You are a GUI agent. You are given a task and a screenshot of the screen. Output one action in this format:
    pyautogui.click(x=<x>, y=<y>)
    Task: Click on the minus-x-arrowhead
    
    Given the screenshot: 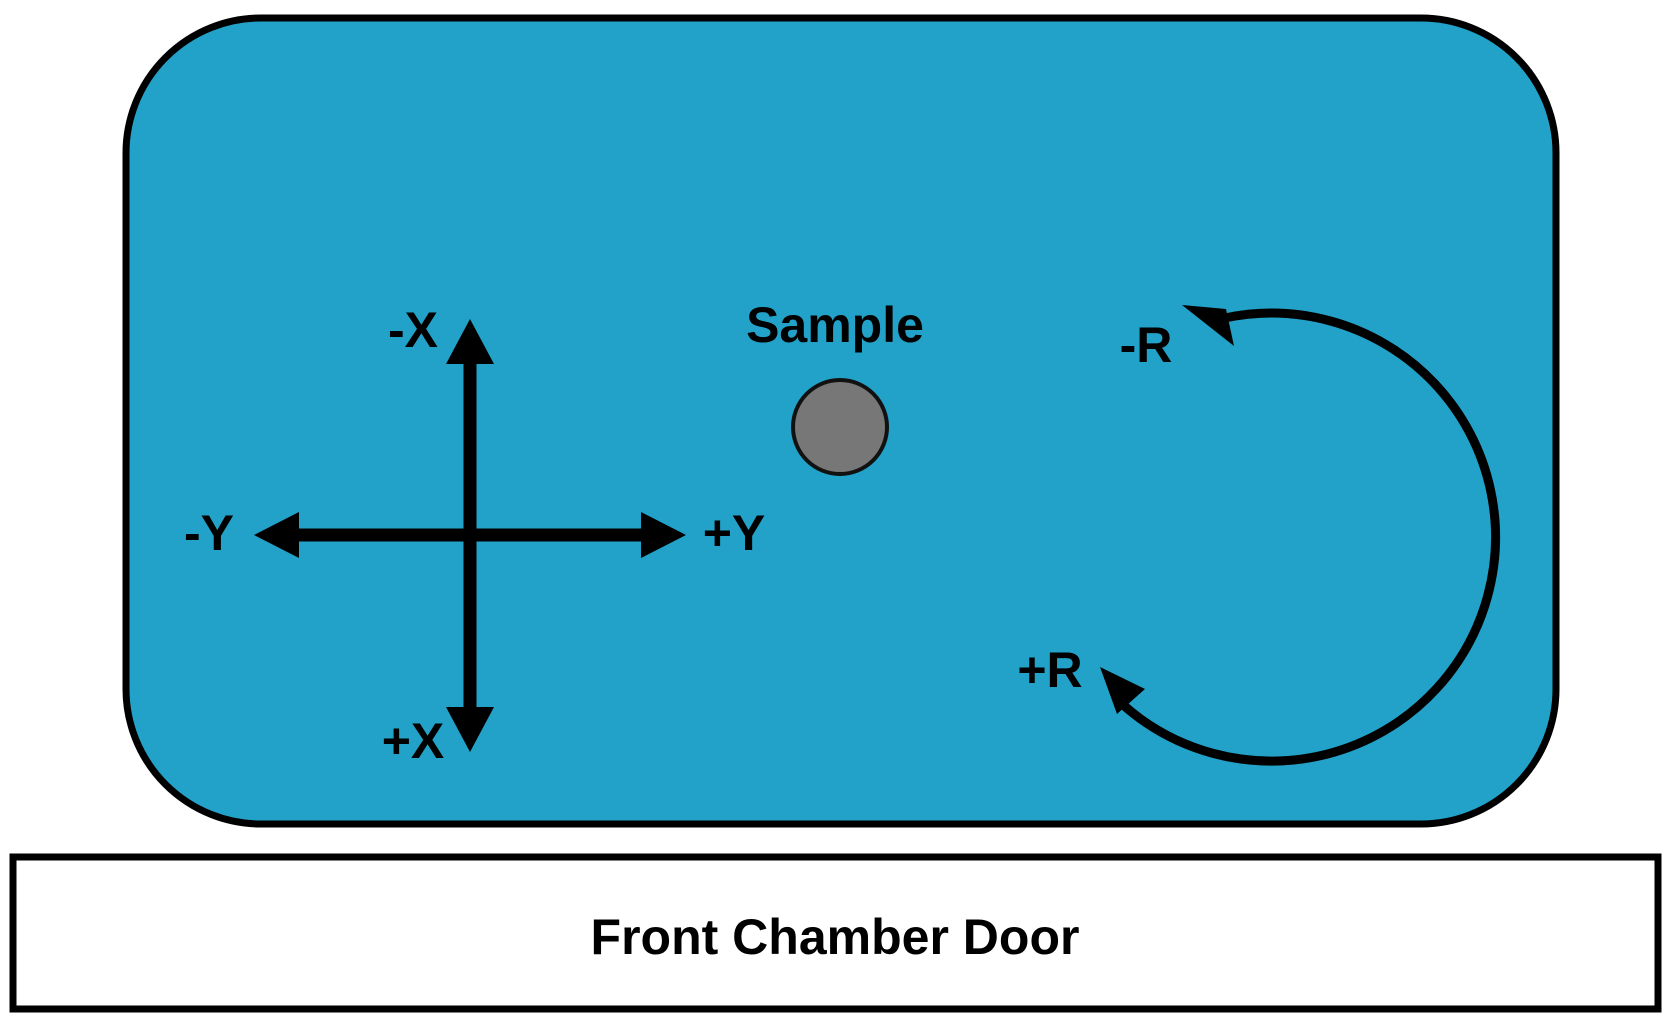 What is the action you would take?
    pyautogui.click(x=470, y=341)
    